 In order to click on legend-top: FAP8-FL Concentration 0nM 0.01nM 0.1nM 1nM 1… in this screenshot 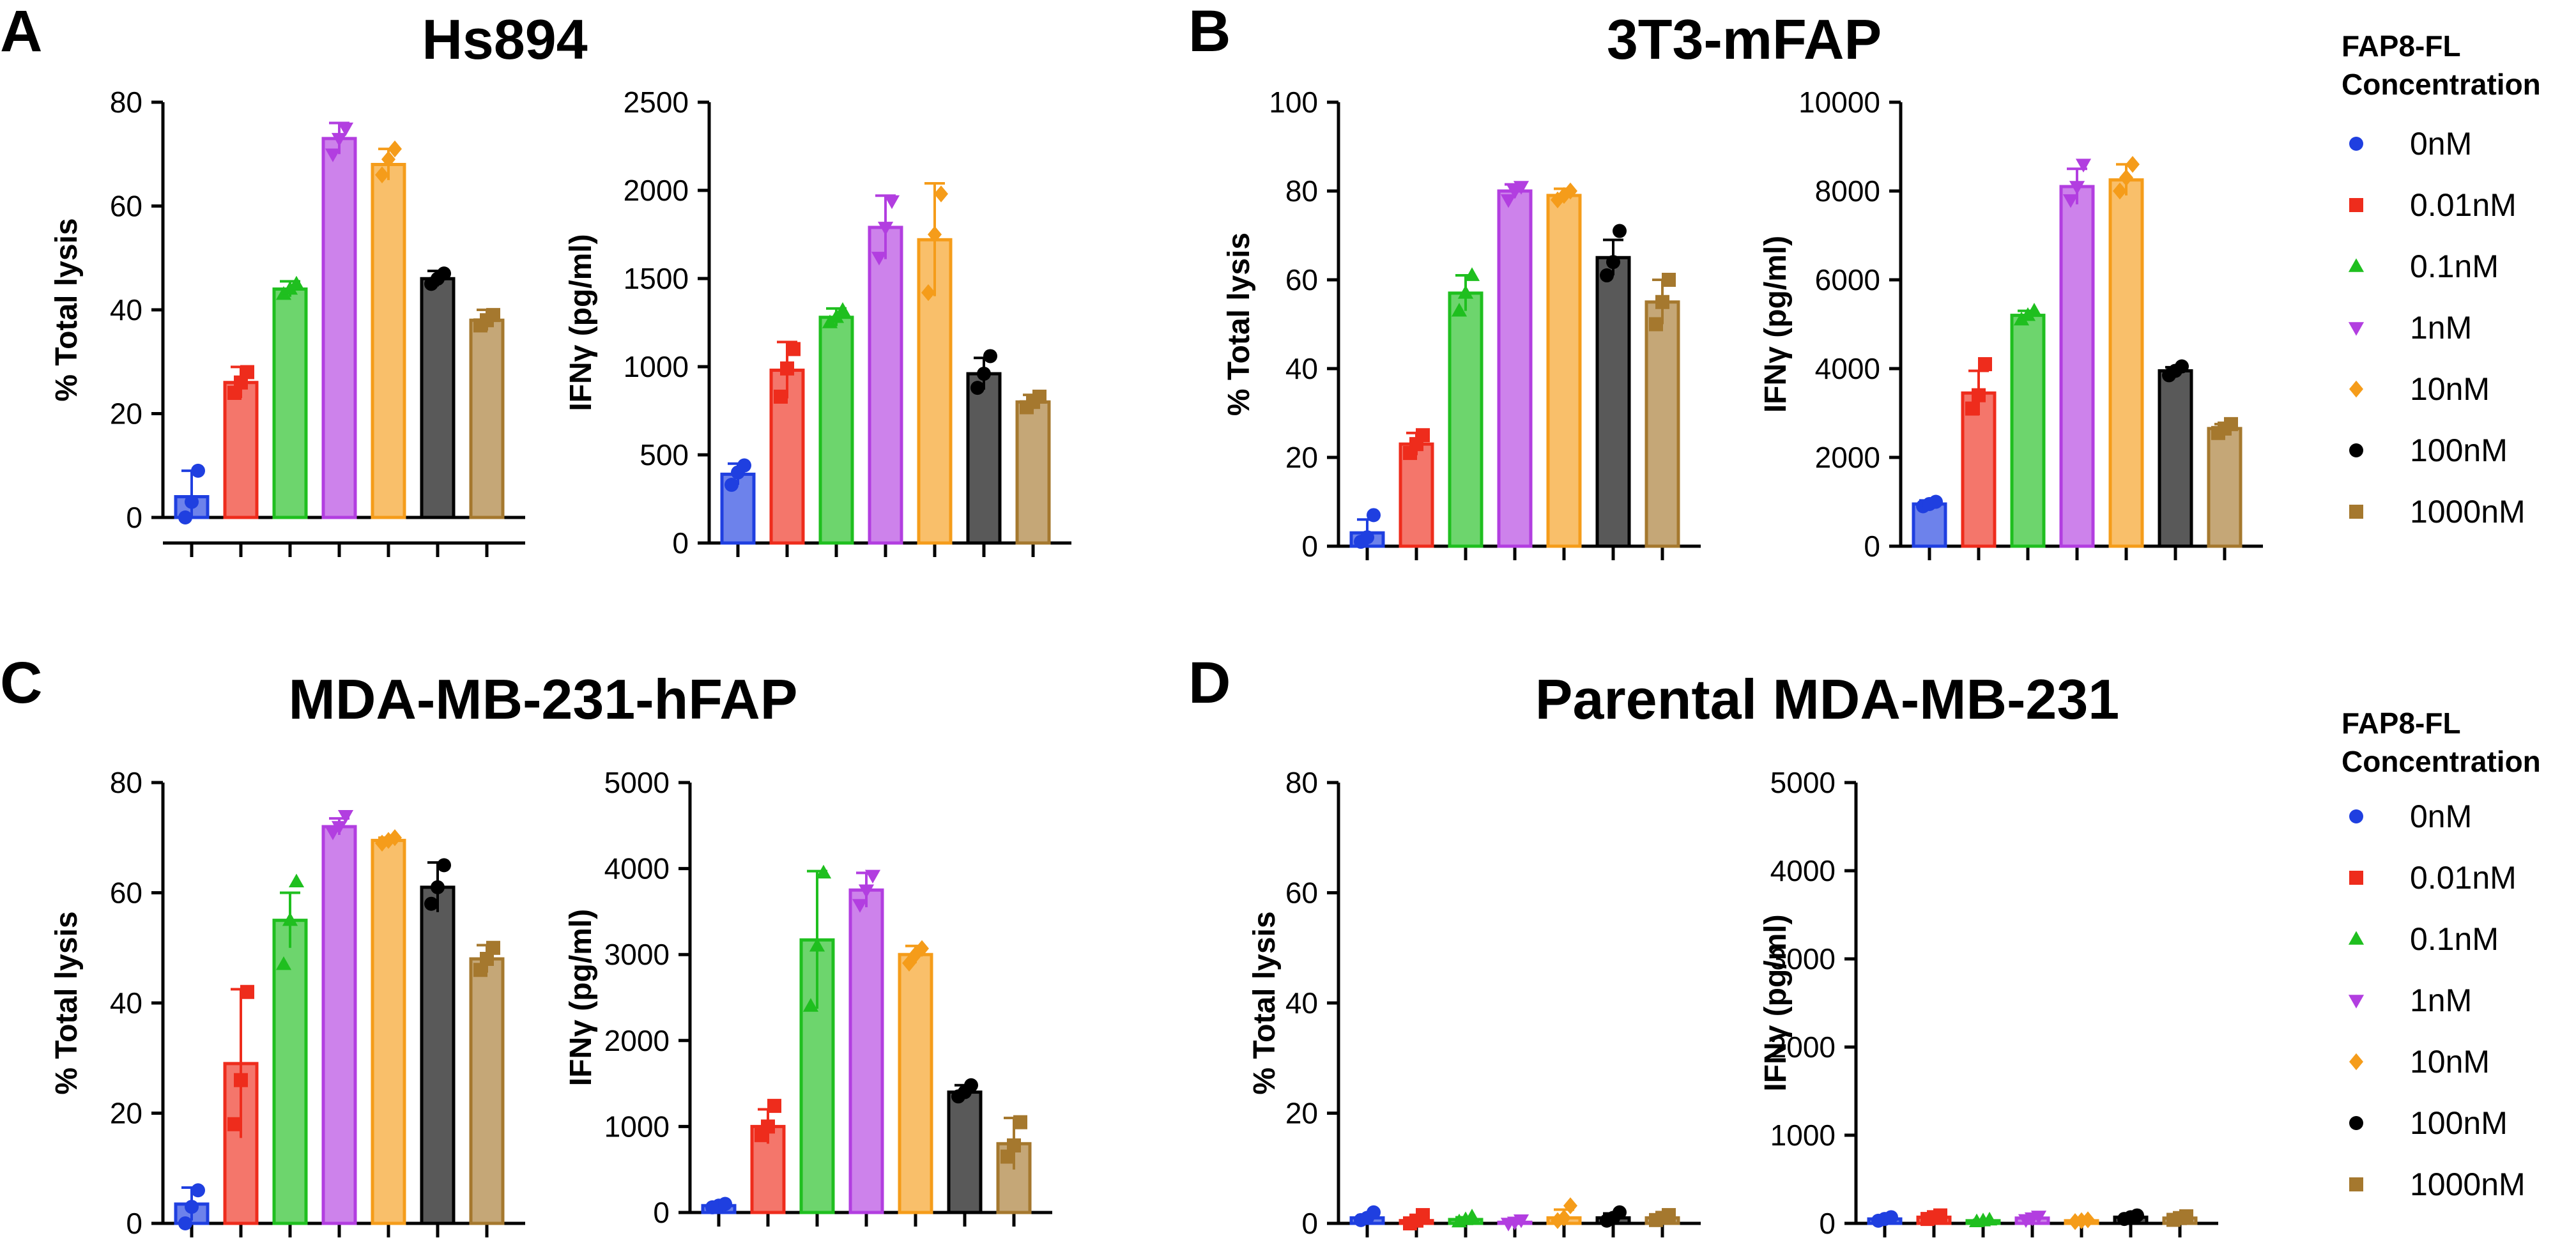, I will do `click(2441, 279)`.